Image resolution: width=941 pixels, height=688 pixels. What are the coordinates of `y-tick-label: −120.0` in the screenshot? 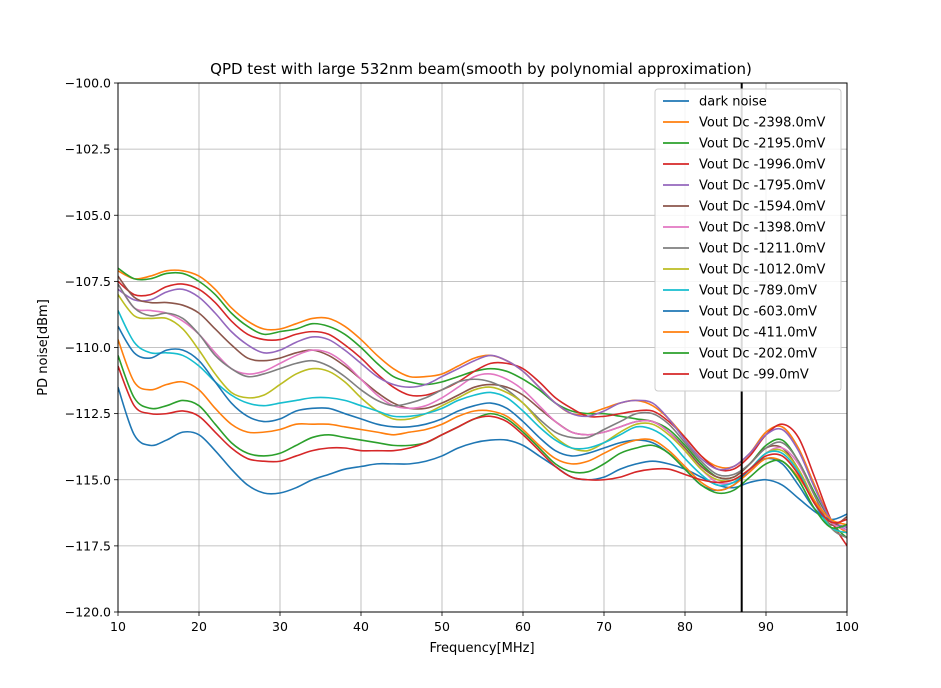 It's located at (88, 612).